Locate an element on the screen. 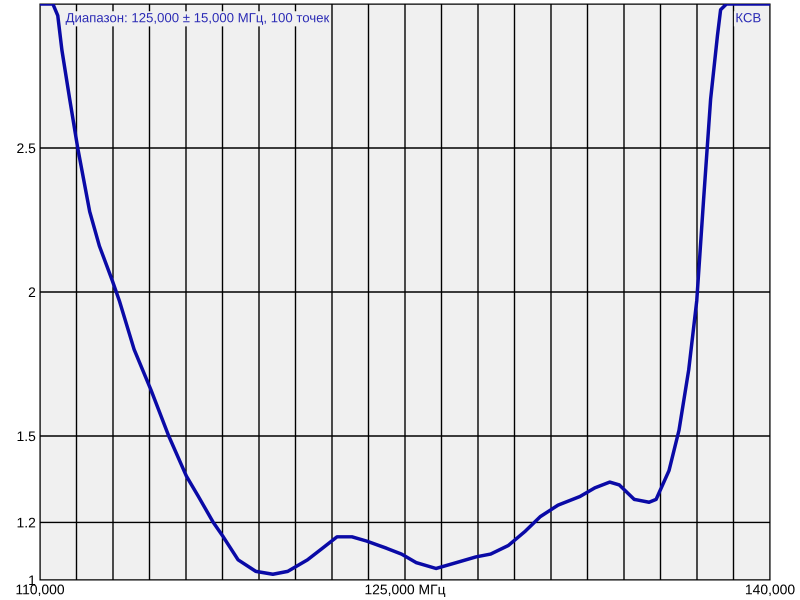 This screenshot has height=600, width=800. x-tick-label: 140,000 is located at coordinates (770, 590).